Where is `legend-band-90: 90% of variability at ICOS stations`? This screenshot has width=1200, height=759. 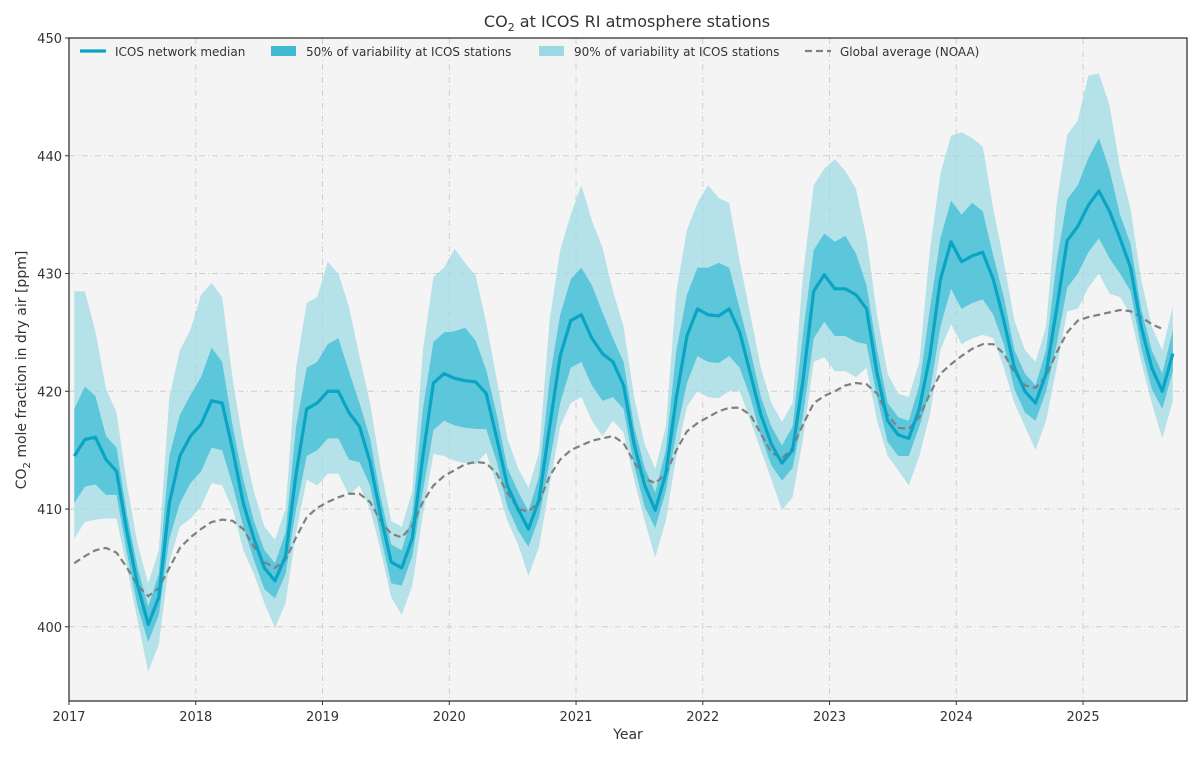 legend-band-90: 90% of variability at ICOS stations is located at coordinates (659, 52).